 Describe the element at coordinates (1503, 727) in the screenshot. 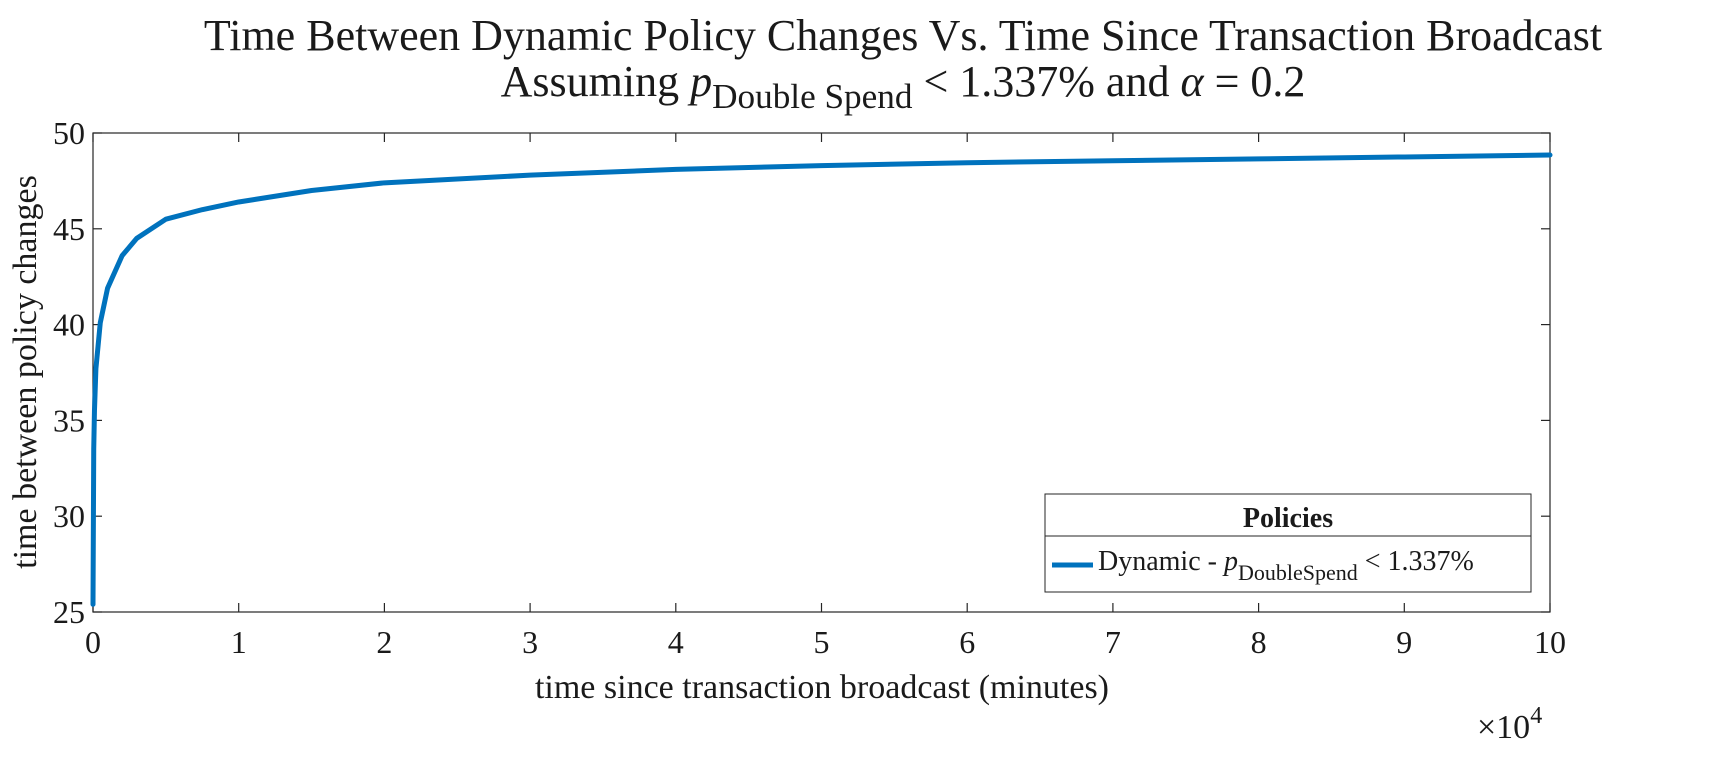

I see `x-exponent-base: ×10` at that location.